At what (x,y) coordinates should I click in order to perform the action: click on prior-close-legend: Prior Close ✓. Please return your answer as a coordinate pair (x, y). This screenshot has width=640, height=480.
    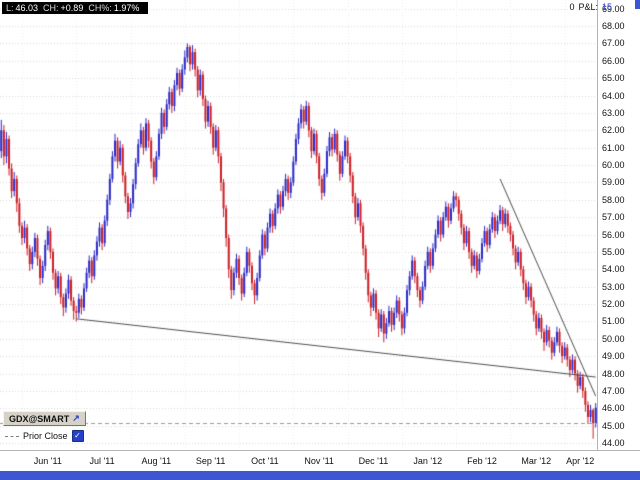
    Looking at the image, I should click on (44, 436).